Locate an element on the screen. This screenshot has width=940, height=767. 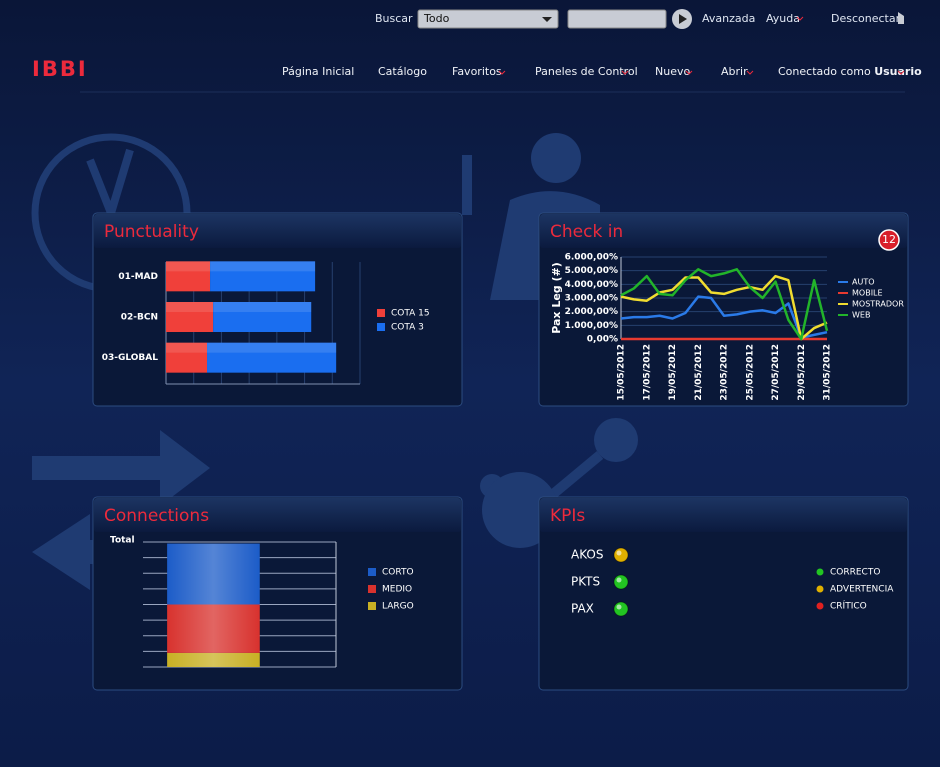
category-label: 02-BCN is located at coordinates (139, 318).